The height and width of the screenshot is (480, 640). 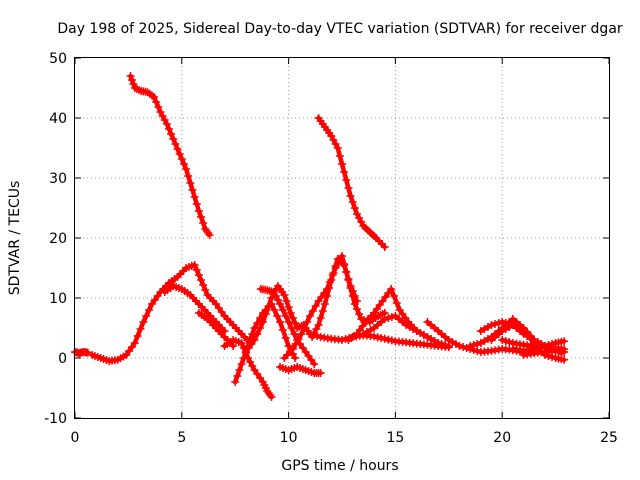 What do you see at coordinates (58, 239) in the screenshot?
I see `y-tick-label: 20` at bounding box center [58, 239].